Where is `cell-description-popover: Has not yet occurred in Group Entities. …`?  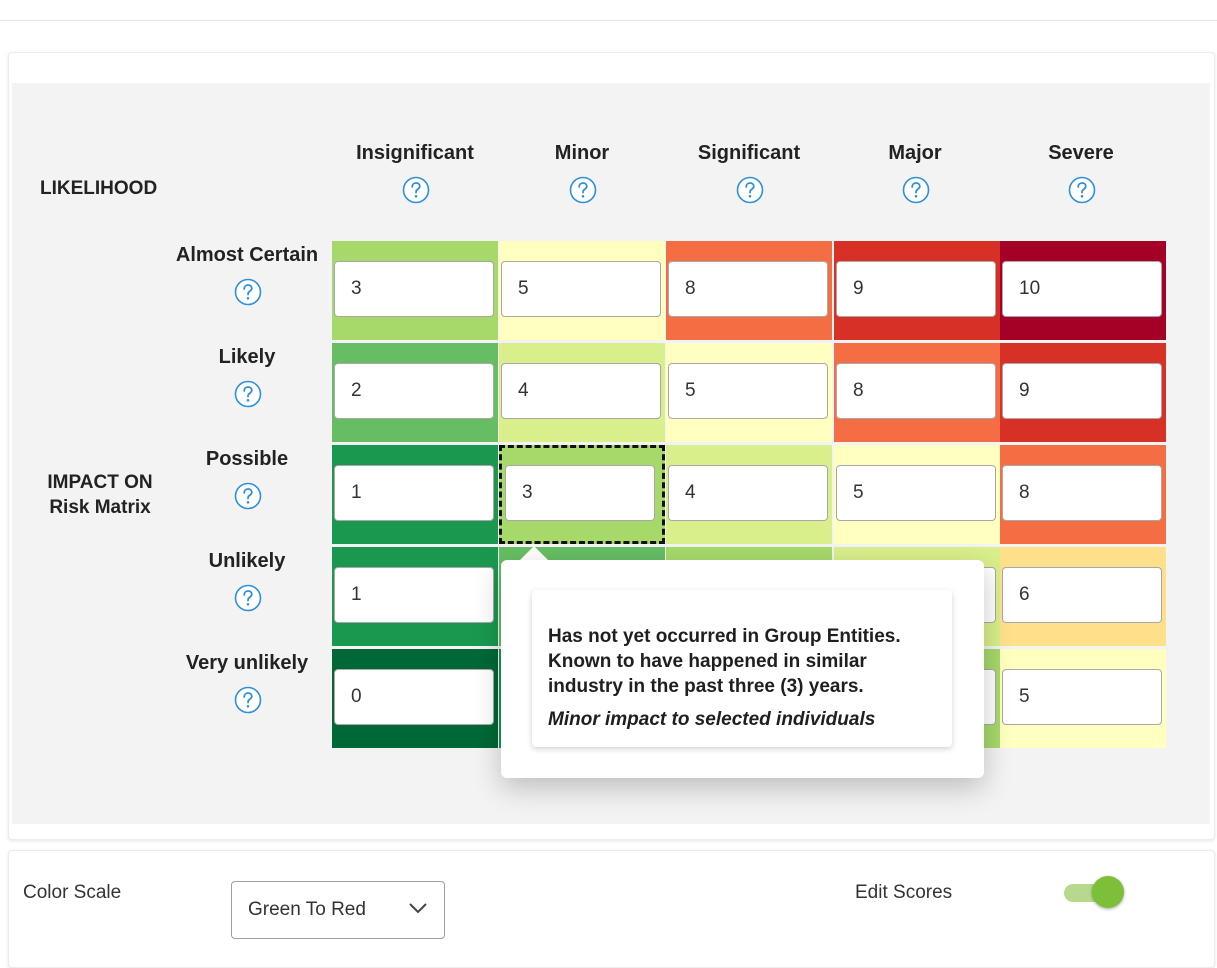 cell-description-popover: Has not yet occurred in Group Entities. … is located at coordinates (742, 669).